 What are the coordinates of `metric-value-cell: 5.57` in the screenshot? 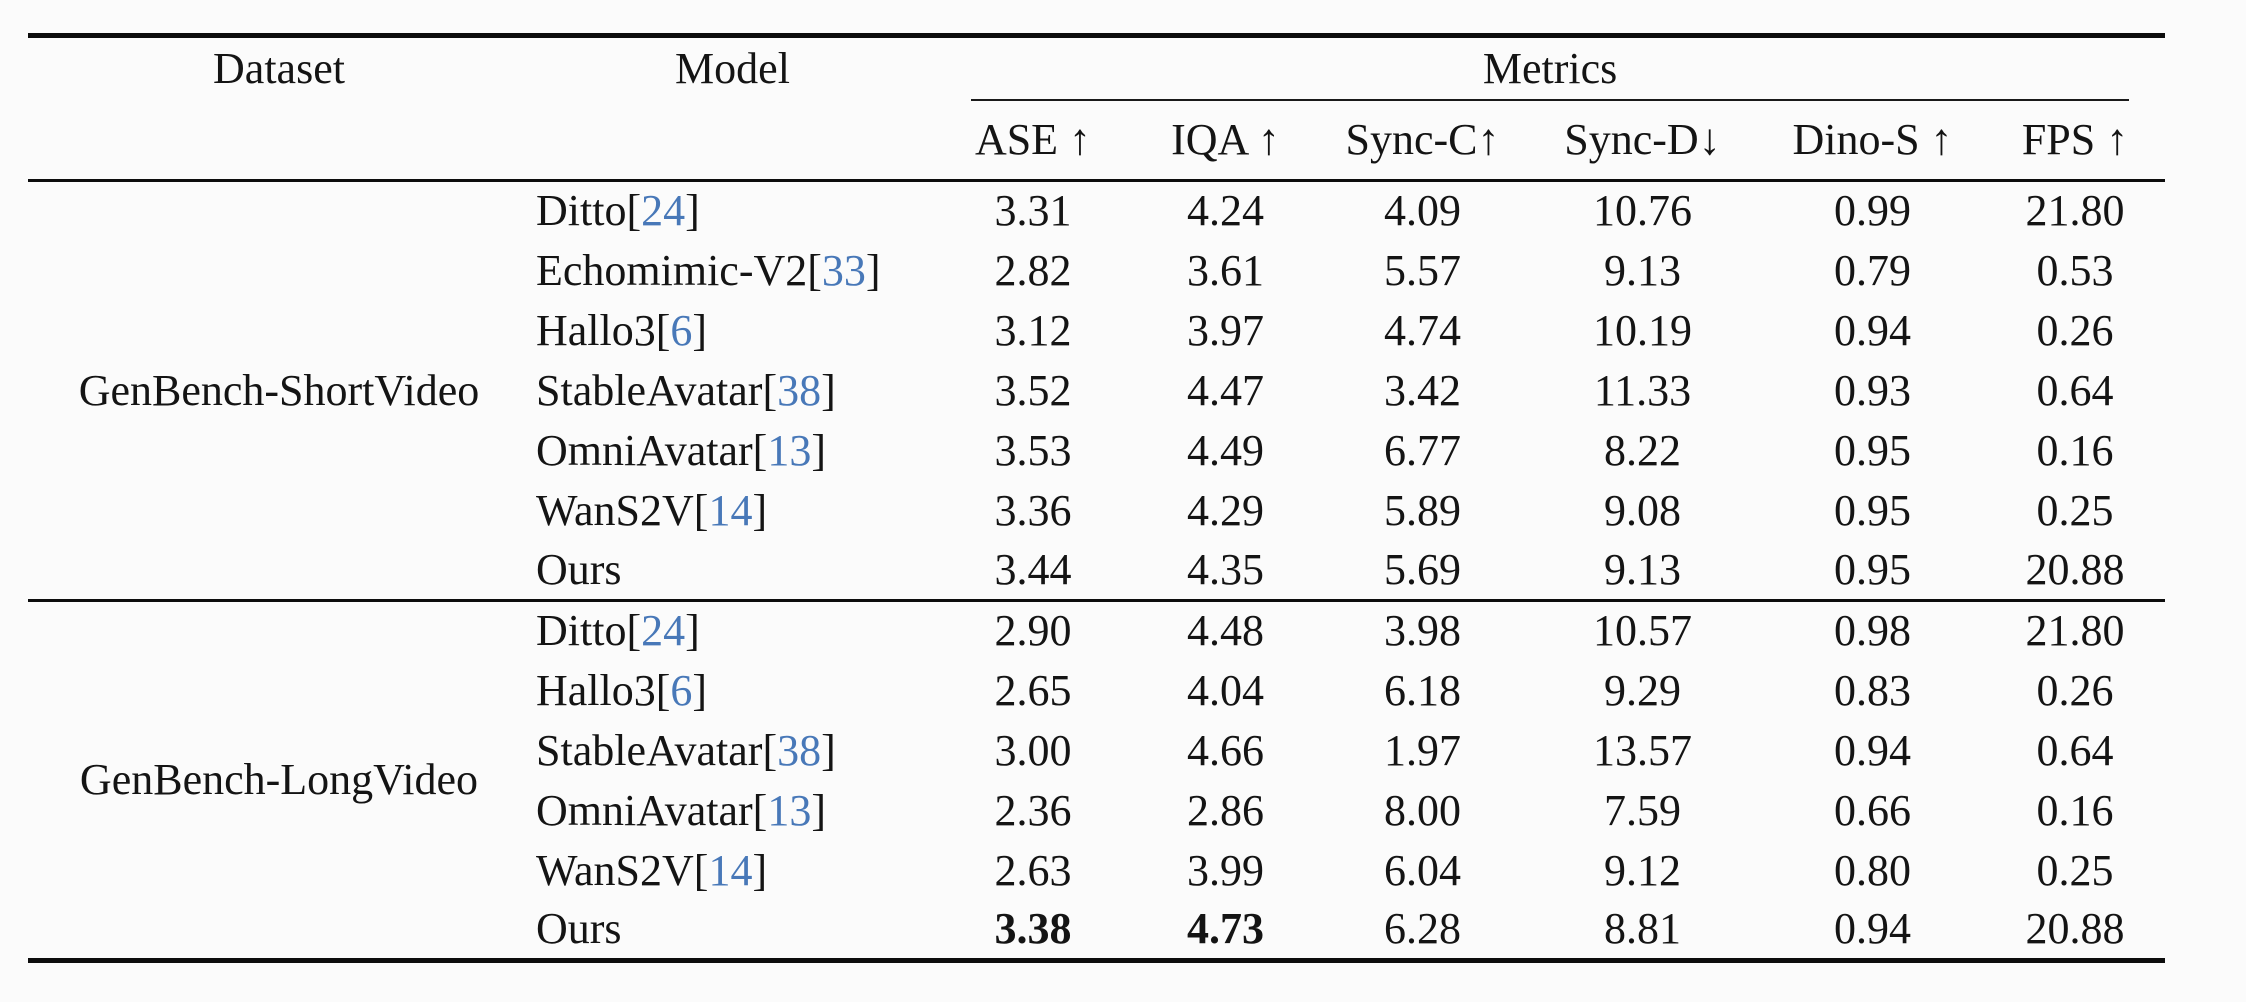 It's located at (1422, 270).